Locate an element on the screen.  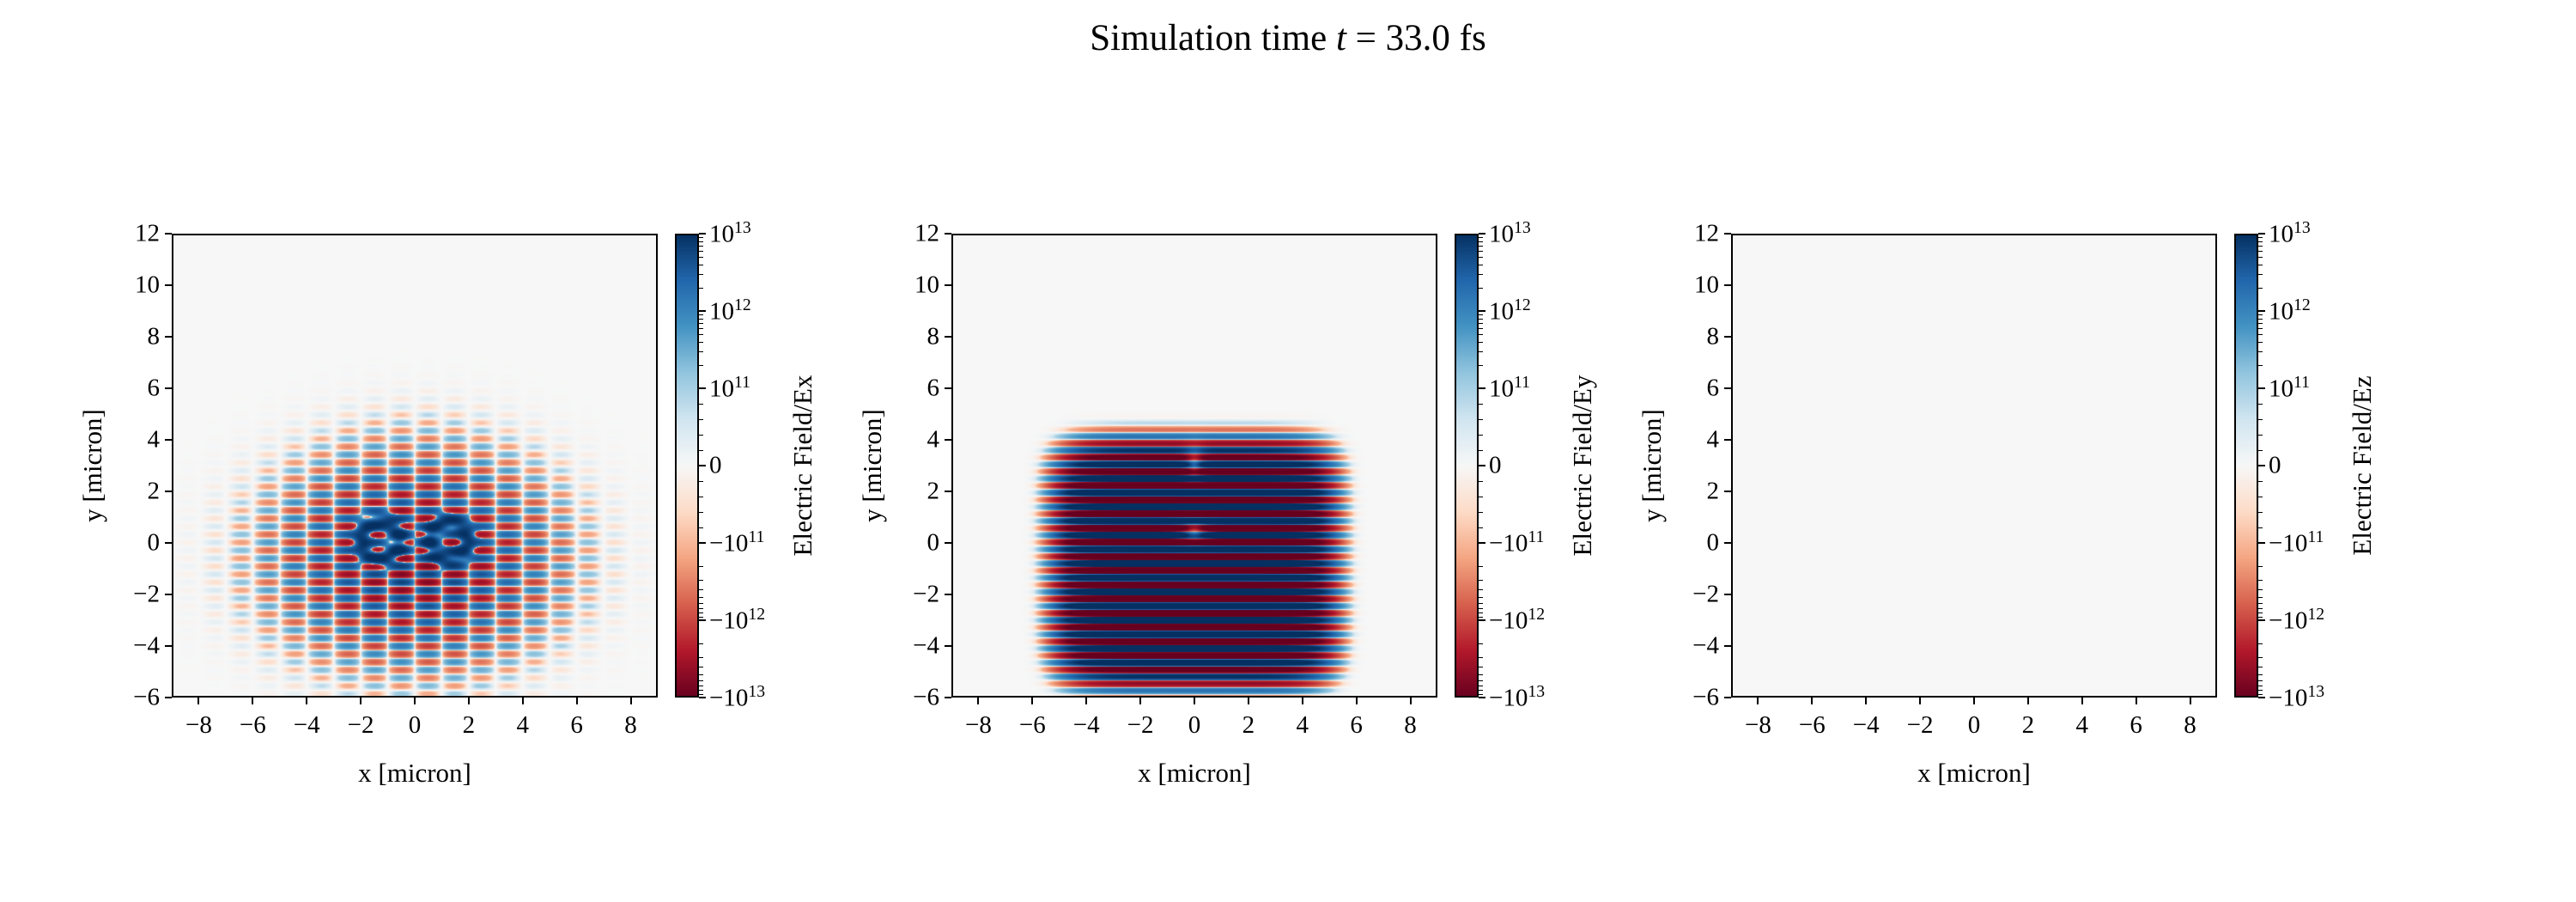
x-tick-label: 2 is located at coordinates (2028, 725).